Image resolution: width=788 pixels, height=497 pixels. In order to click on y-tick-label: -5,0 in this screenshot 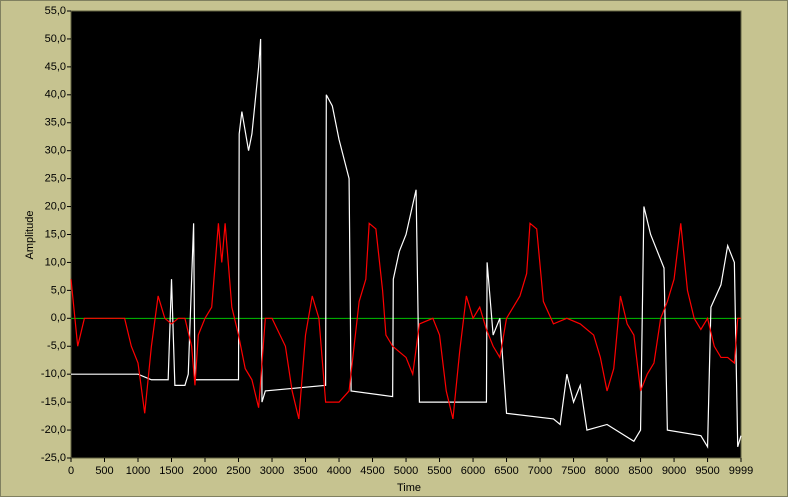, I will do `click(56, 346)`.